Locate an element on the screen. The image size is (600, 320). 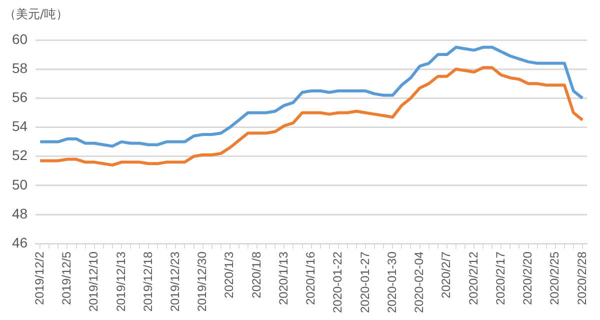
x-tick-label: 2020/2/7 is located at coordinates (446, 274).